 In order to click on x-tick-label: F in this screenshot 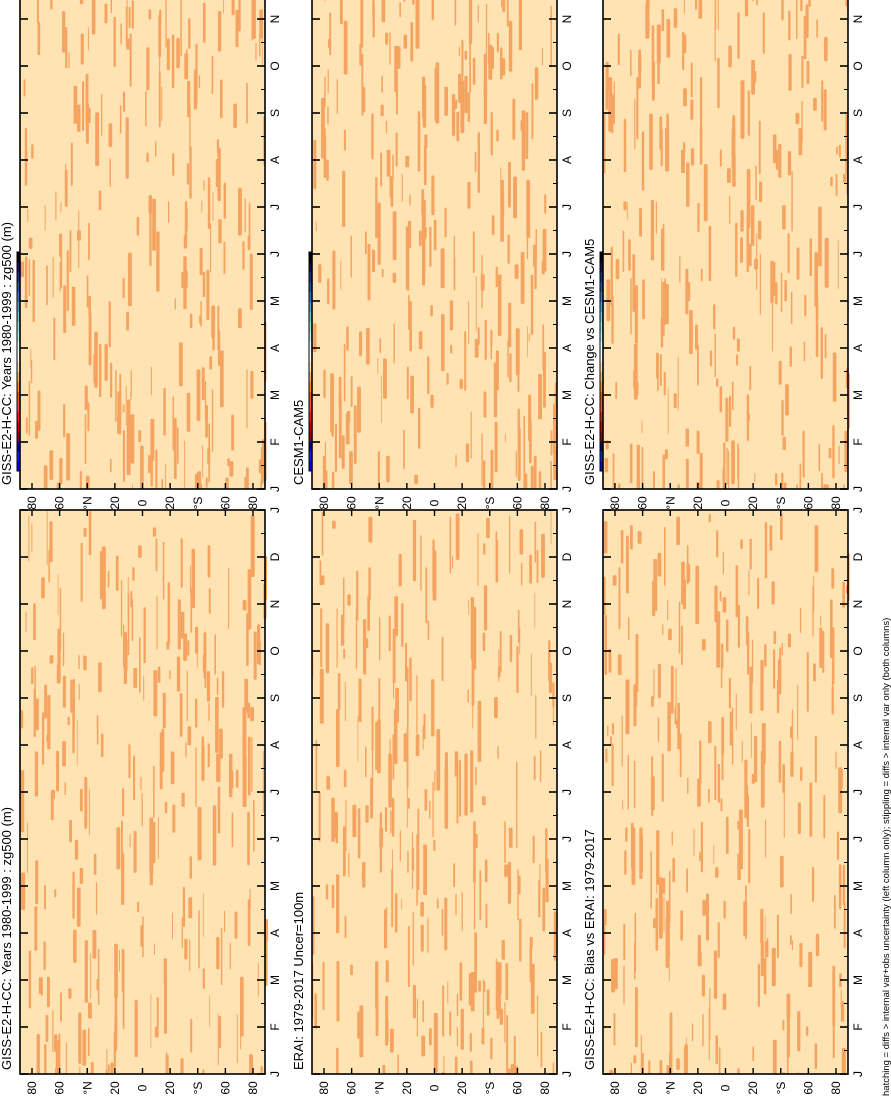, I will do `click(858, 441)`.